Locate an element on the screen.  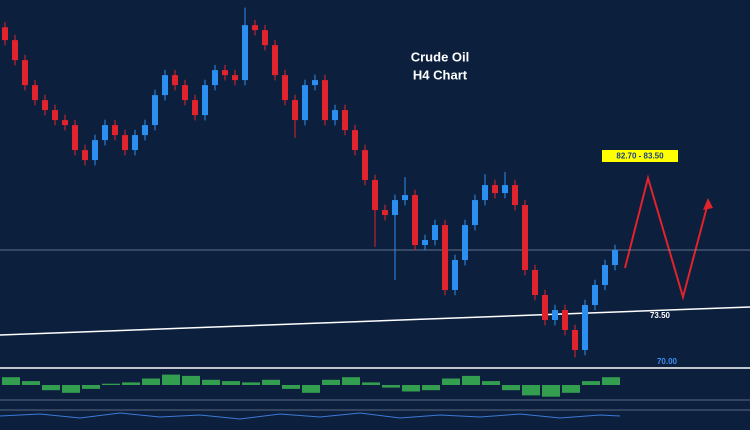
level-label: 70.00 is located at coordinates (667, 361).